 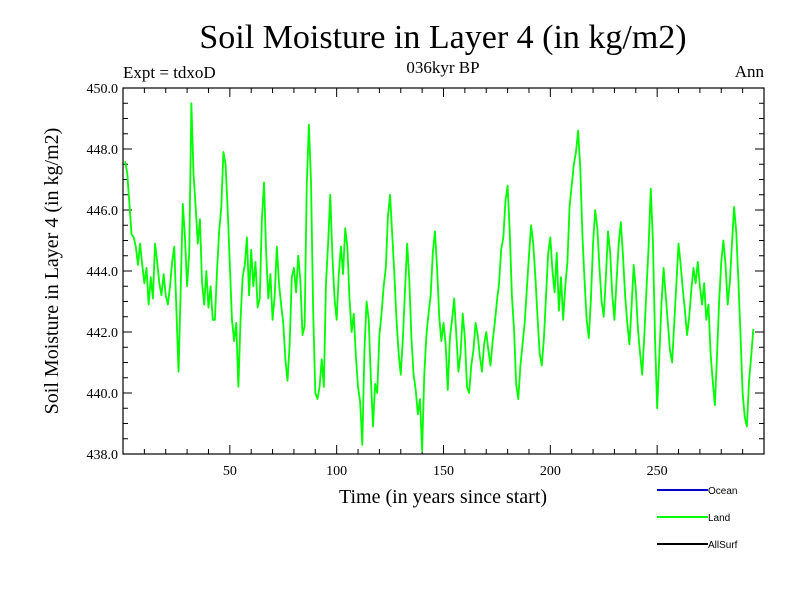 I want to click on y-tick-label: 448.0, so click(x=103, y=150).